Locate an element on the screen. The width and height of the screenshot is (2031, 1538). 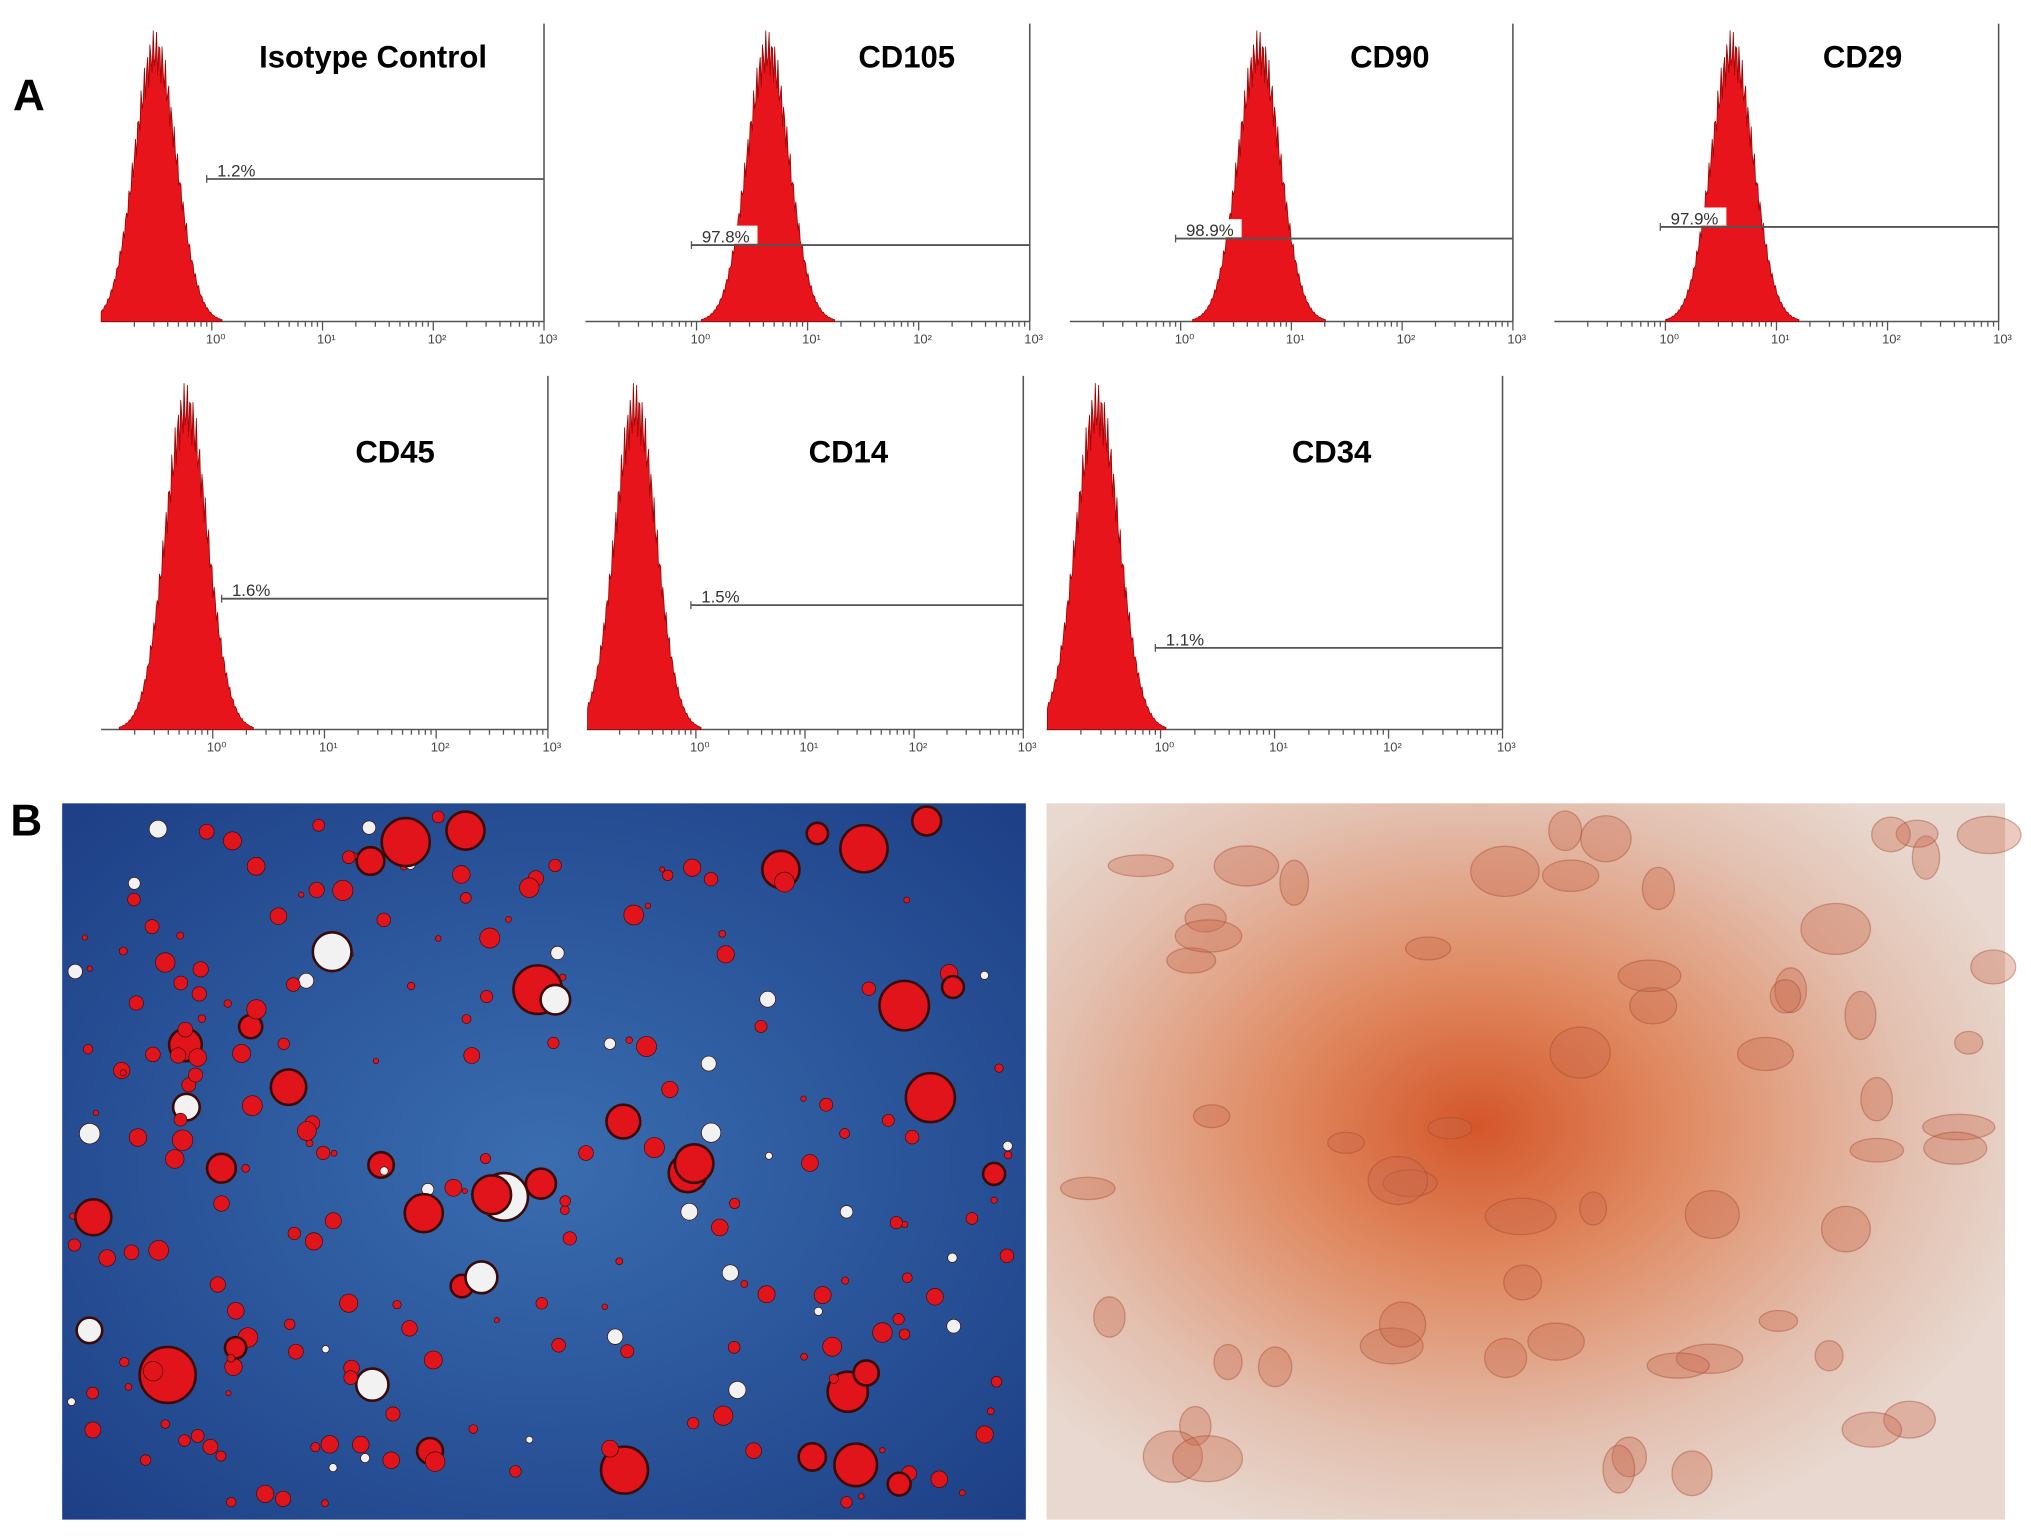
gate-label: 1.5% is located at coordinates (720, 597).